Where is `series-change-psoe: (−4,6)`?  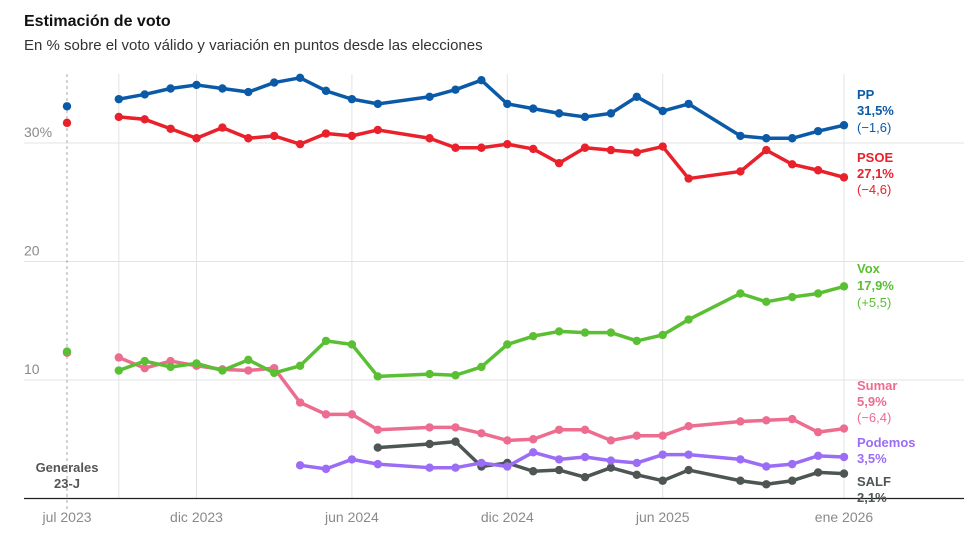
series-change-psoe: (−4,6) is located at coordinates (874, 189).